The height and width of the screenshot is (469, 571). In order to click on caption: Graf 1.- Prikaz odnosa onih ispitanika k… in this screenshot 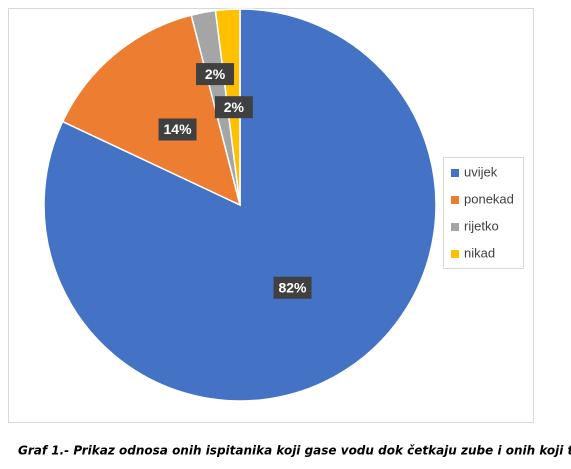, I will do `click(294, 451)`.